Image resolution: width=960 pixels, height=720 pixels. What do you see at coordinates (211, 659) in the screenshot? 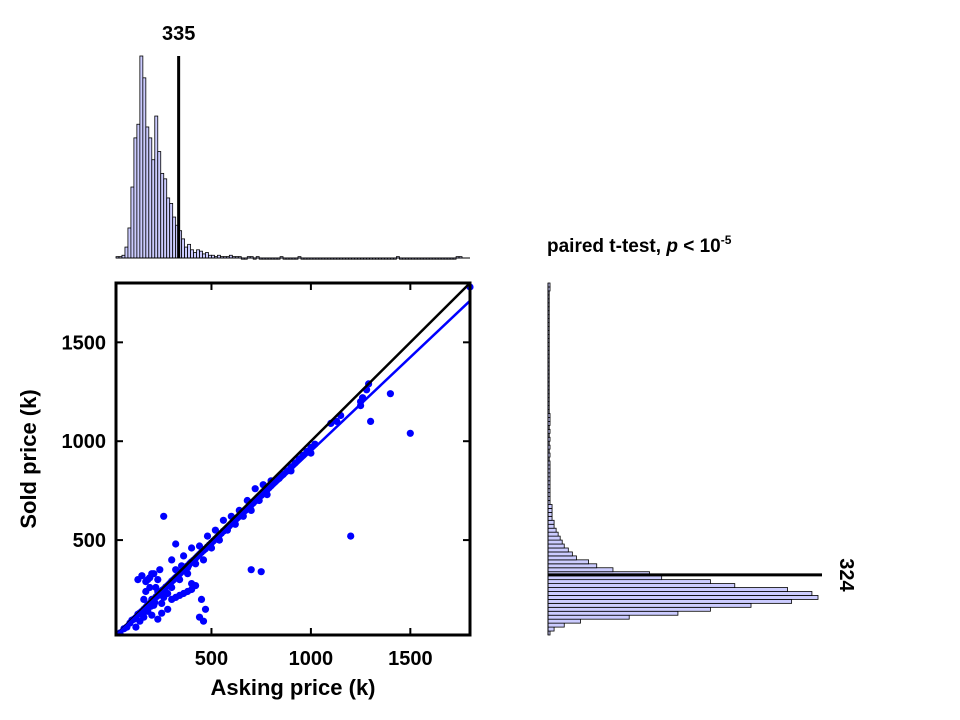
I see `x-tick-label: 500` at bounding box center [211, 659].